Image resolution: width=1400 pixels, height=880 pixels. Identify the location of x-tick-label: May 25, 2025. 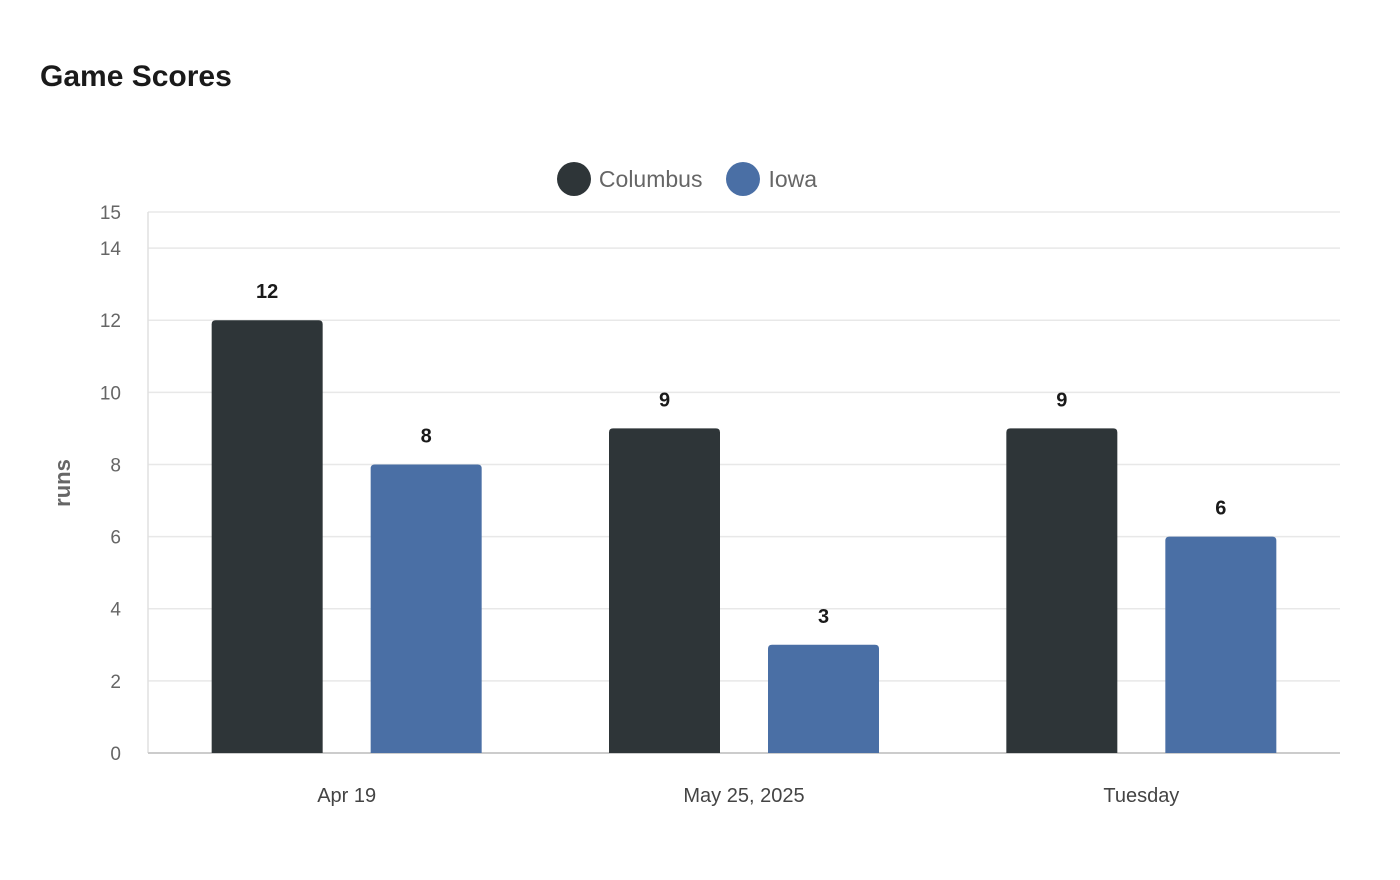
(743, 796).